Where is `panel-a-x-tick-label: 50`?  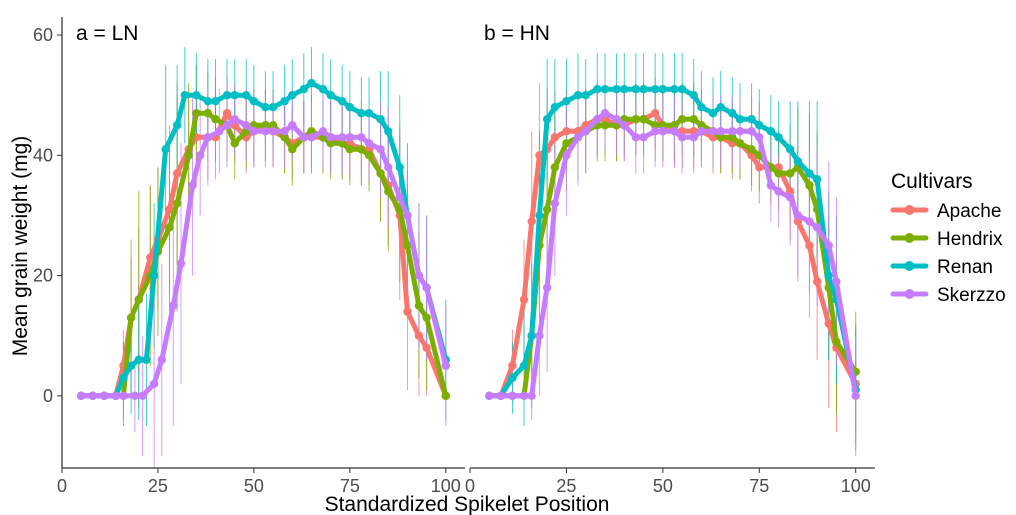 panel-a-x-tick-label: 50 is located at coordinates (254, 486).